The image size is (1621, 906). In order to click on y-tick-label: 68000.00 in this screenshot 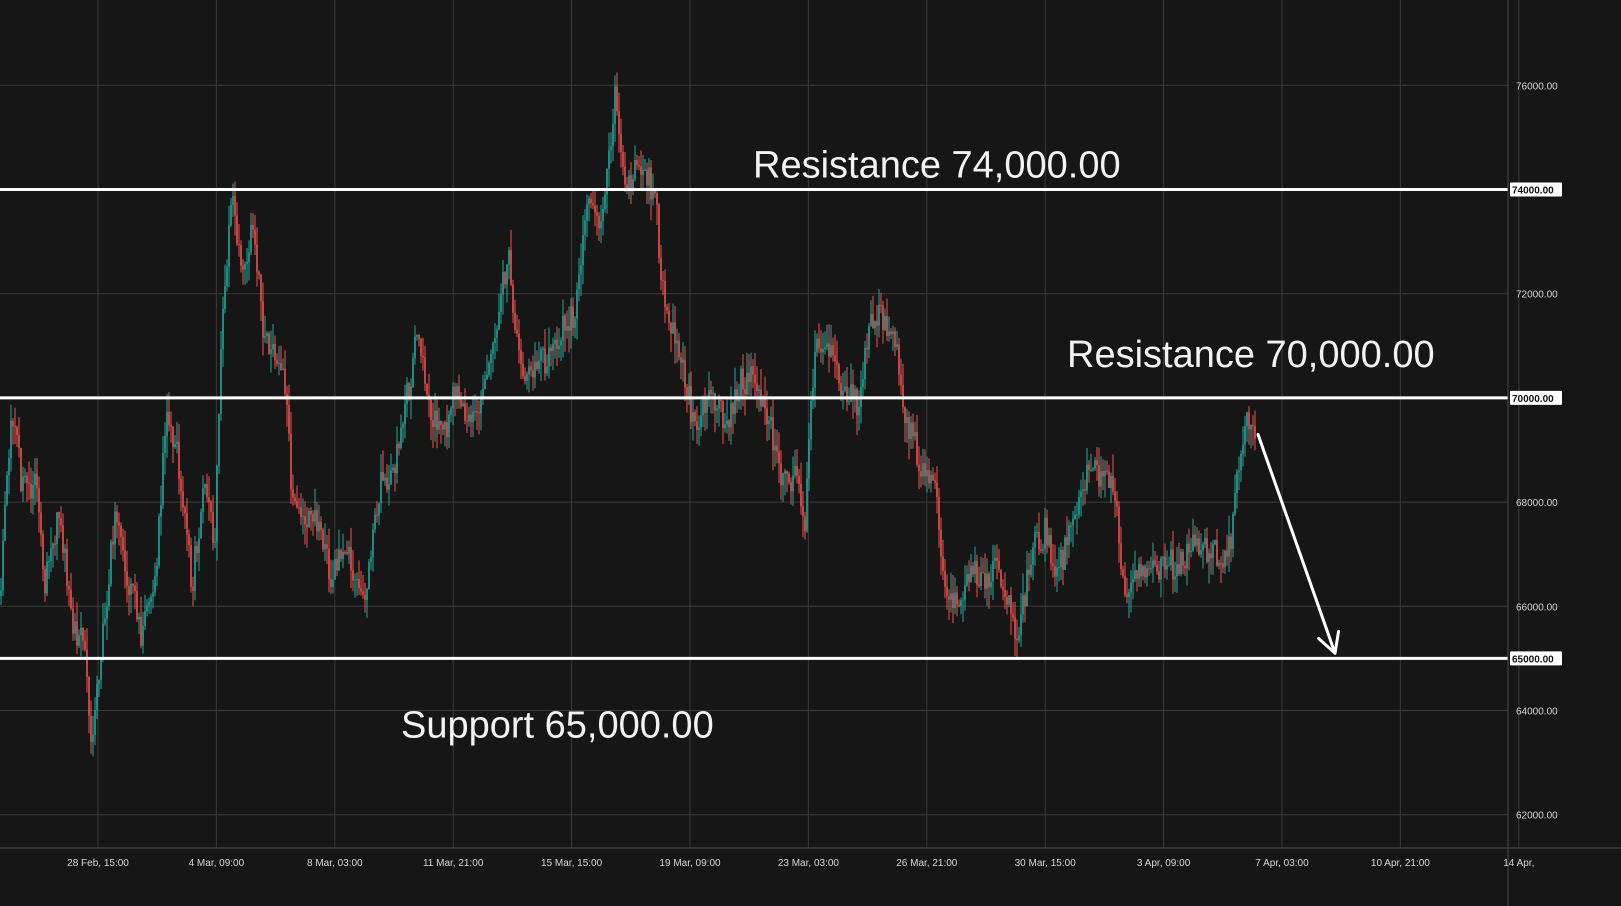, I will do `click(1537, 503)`.